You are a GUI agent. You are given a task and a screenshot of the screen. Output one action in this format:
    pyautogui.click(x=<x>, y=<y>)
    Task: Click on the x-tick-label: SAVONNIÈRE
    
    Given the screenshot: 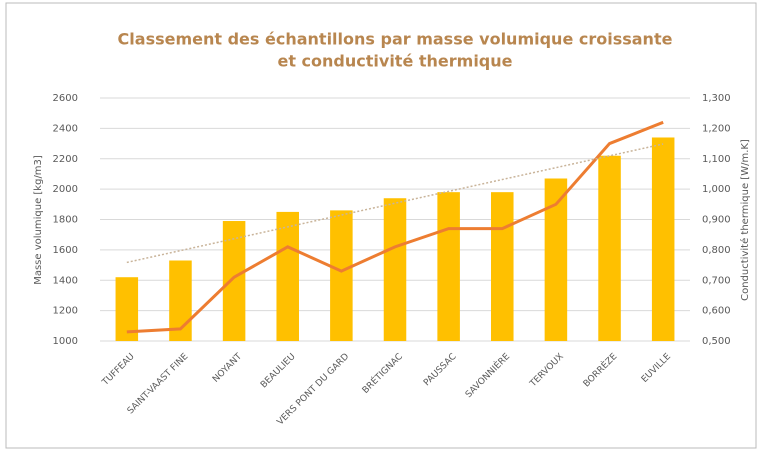 What is the action you would take?
    pyautogui.click(x=487, y=375)
    